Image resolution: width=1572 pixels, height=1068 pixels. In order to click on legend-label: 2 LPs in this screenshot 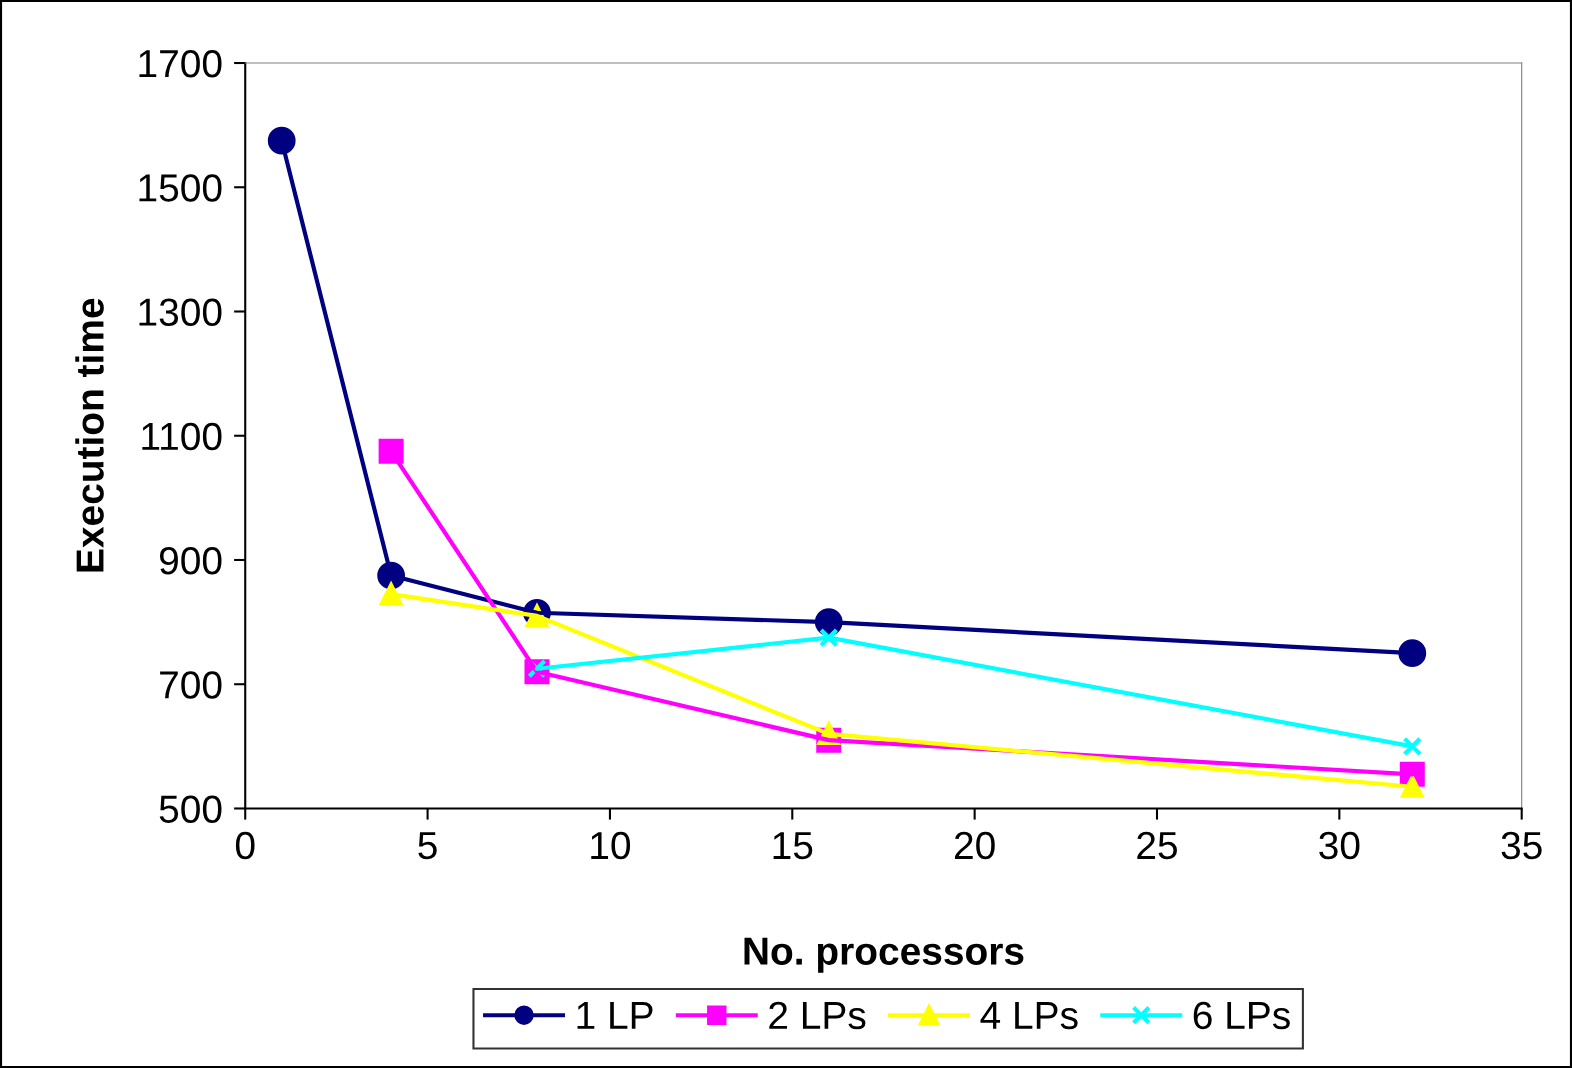, I will do `click(817, 1015)`.